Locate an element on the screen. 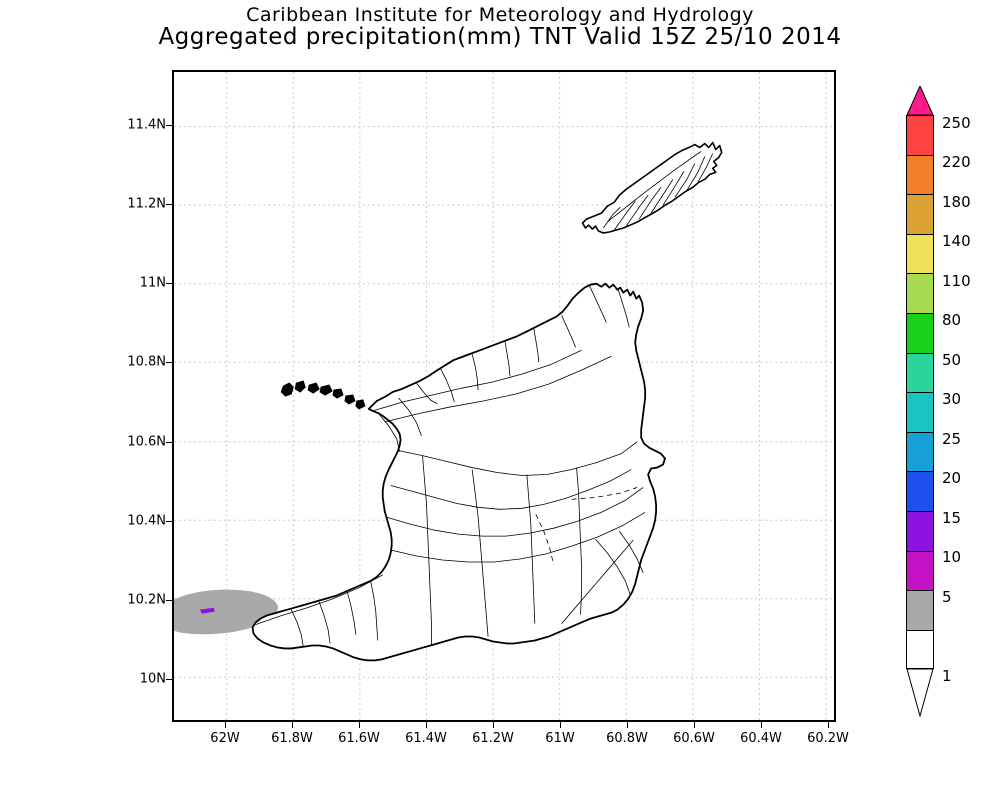 The width and height of the screenshot is (1000, 800). ytick-label-11.2N: 11.2N is located at coordinates (146, 204).